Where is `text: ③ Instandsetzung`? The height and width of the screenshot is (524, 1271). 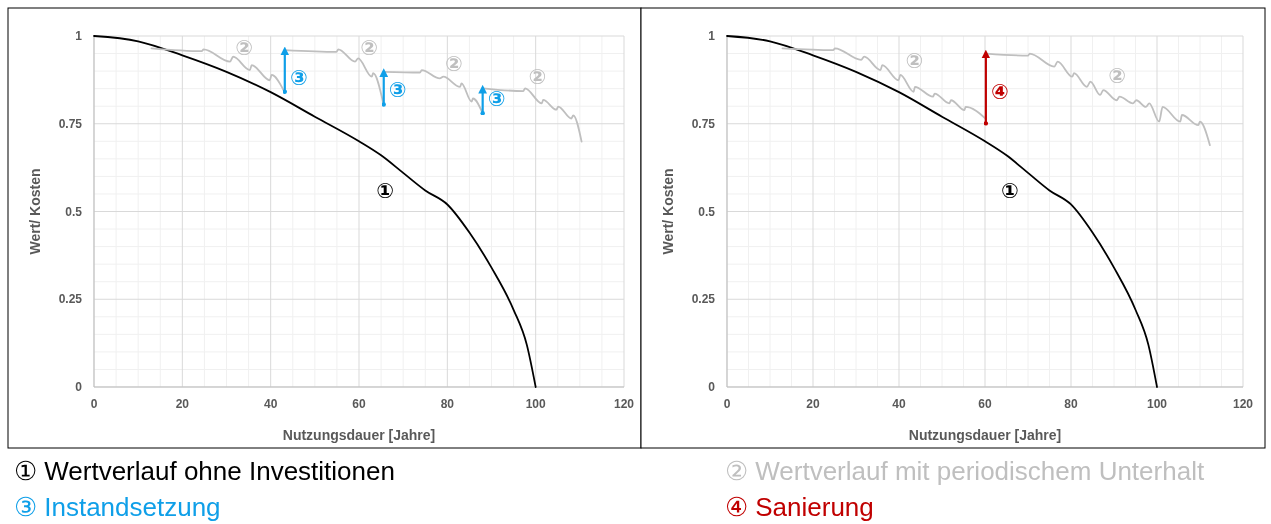
text: ③ Instandsetzung is located at coordinates (117, 507).